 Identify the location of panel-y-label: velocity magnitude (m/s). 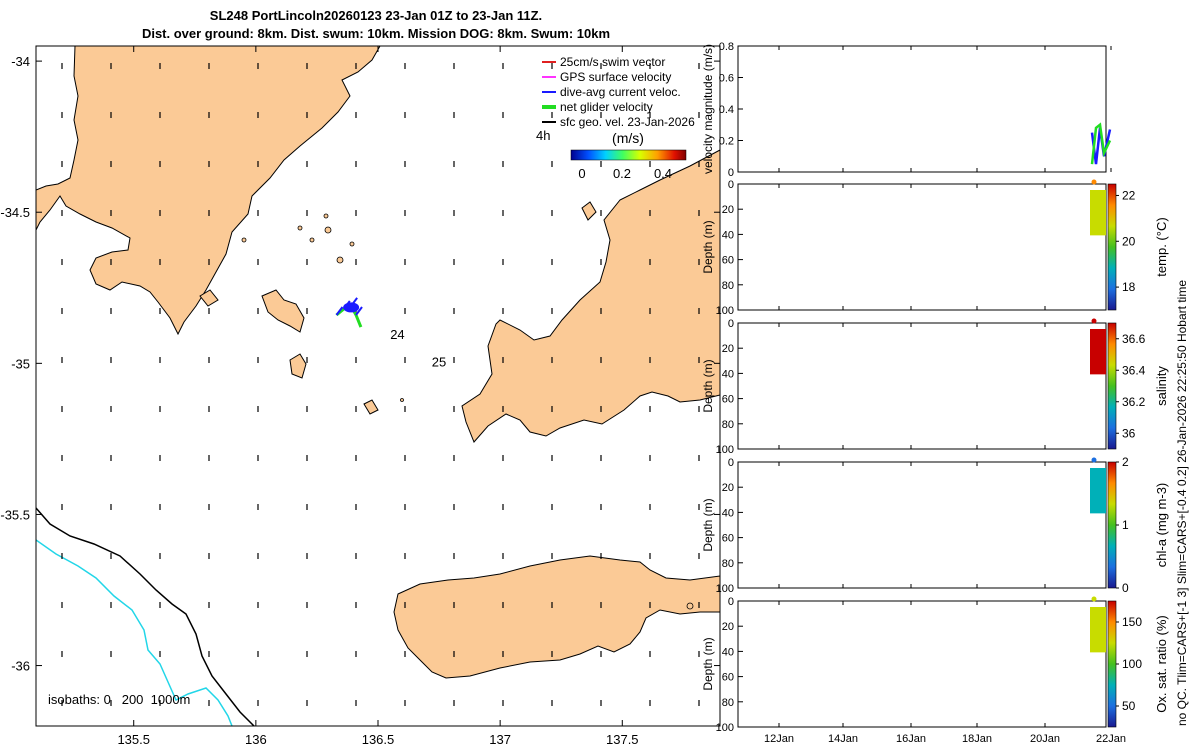
(708, 109).